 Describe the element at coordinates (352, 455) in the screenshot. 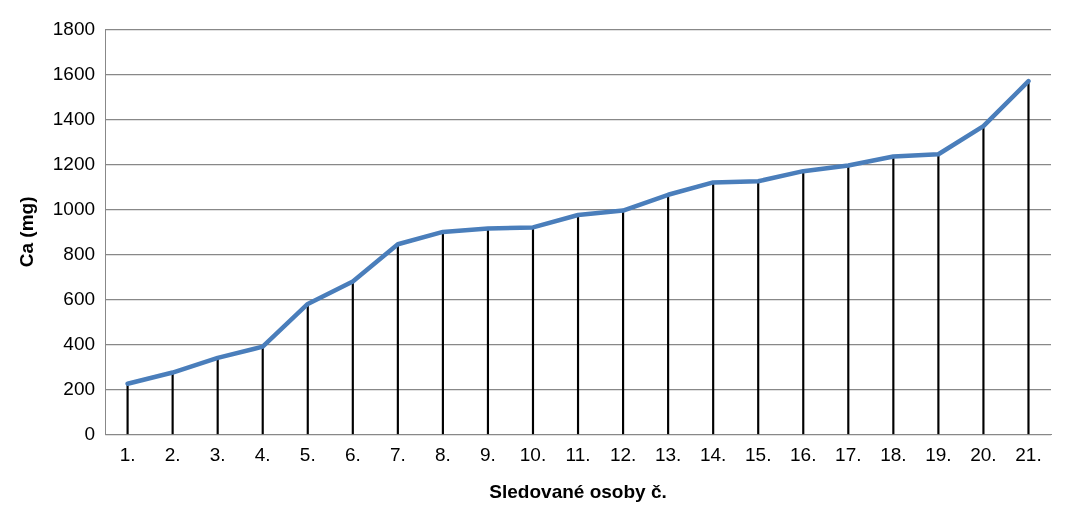

I see `x-tick-label: 6.` at that location.